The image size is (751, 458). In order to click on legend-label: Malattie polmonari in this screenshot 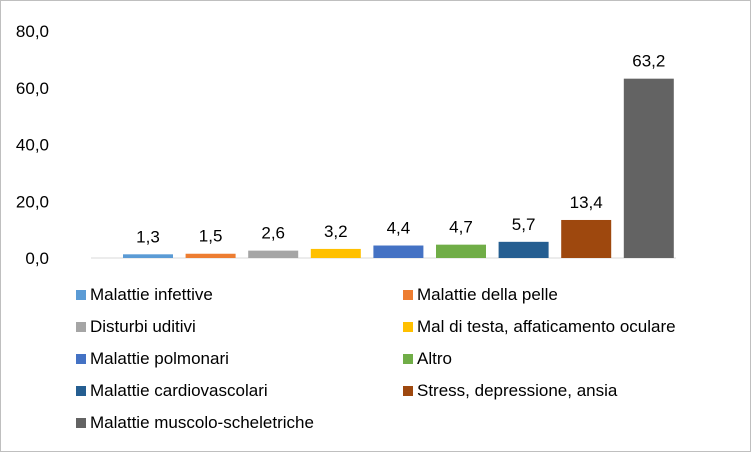, I will do `click(159, 358)`.